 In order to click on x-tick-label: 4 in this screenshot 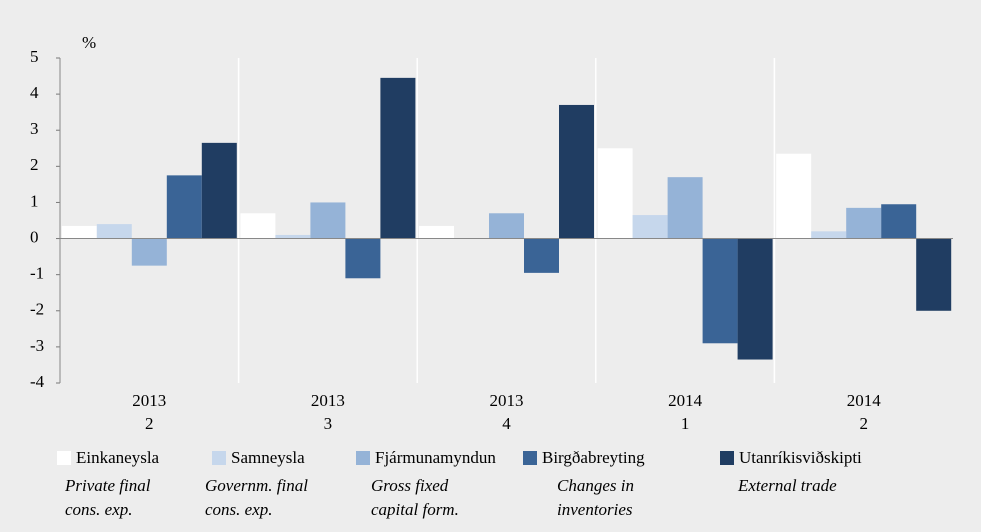, I will do `click(506, 423)`.